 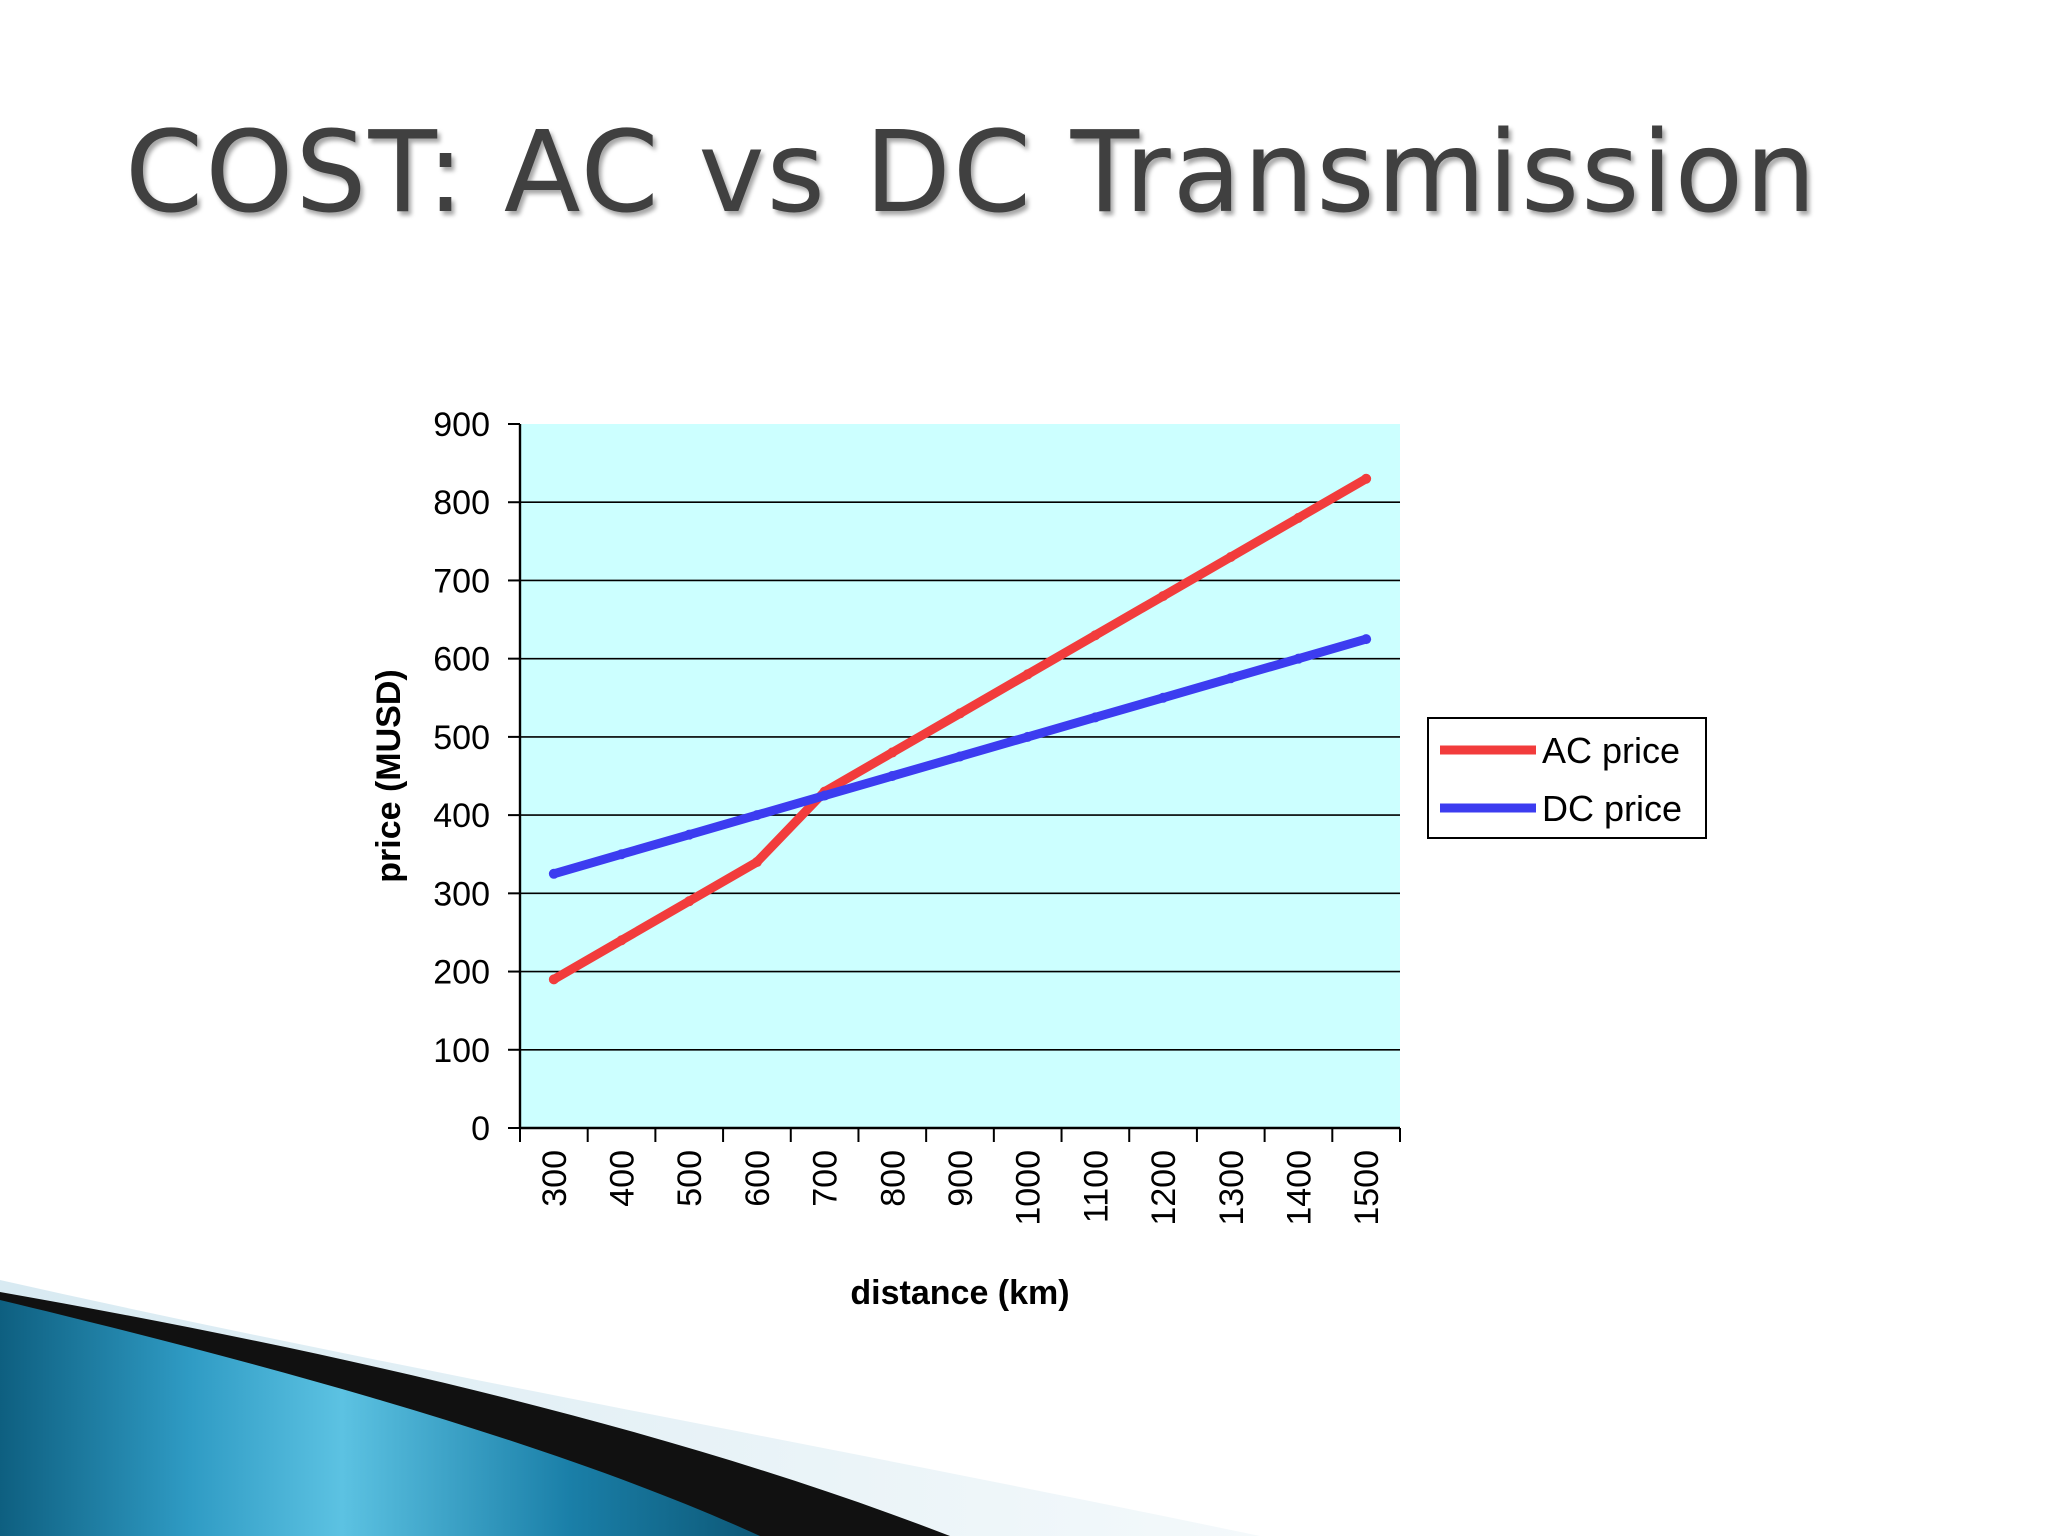 What do you see at coordinates (690, 1178) in the screenshot?
I see `x-tick-label: 500` at bounding box center [690, 1178].